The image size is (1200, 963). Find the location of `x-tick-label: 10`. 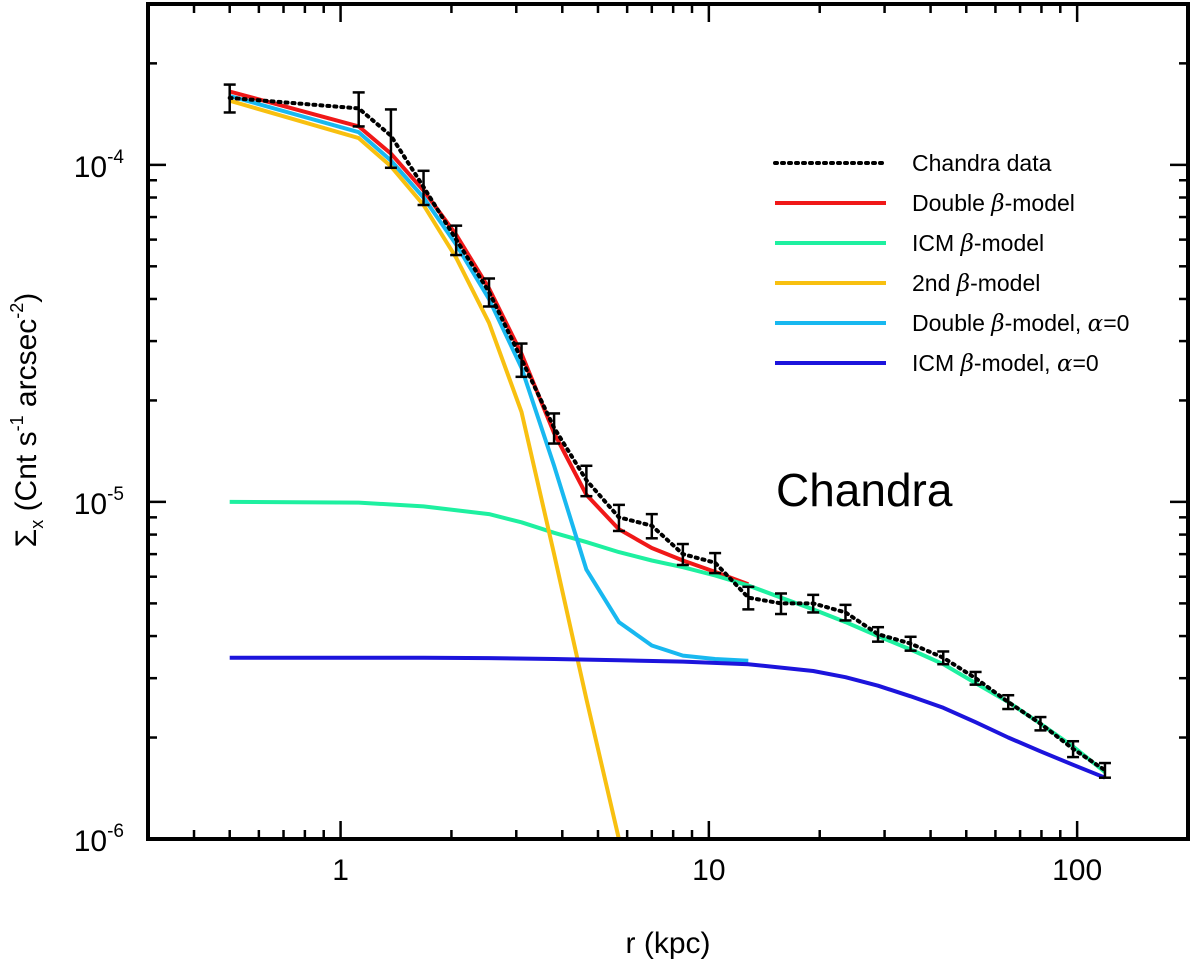

x-tick-label: 10 is located at coordinates (708, 870).